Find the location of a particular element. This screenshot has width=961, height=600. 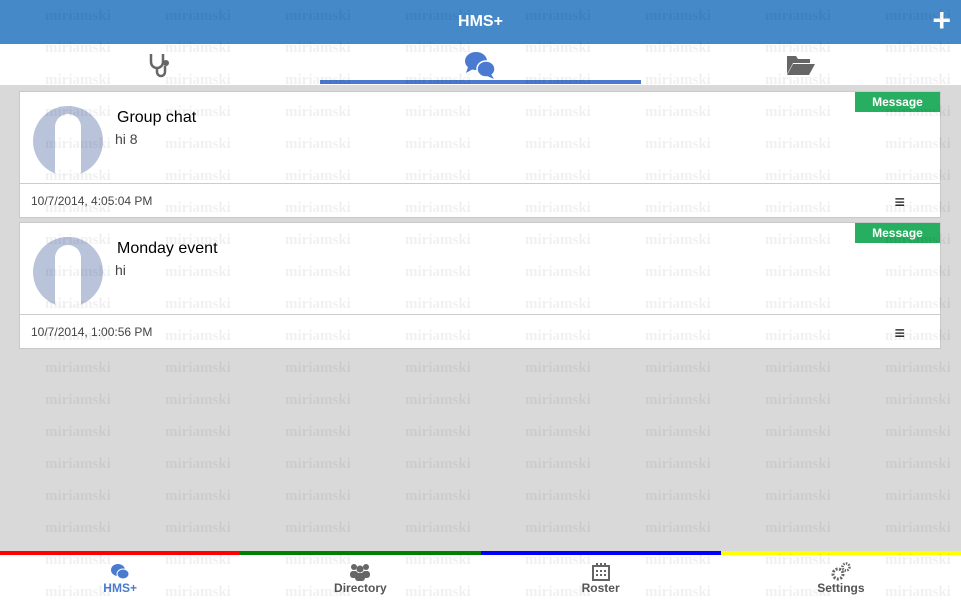

nav-settings: Settings is located at coordinates (841, 577).